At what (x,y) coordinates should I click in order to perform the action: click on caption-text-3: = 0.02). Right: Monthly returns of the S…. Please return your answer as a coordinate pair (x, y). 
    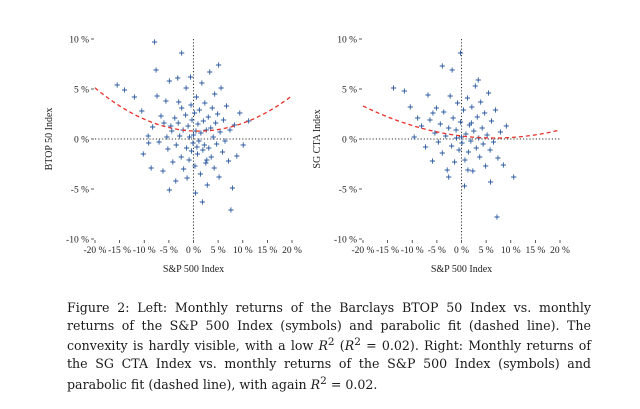
    Looking at the image, I should click on (329, 365).